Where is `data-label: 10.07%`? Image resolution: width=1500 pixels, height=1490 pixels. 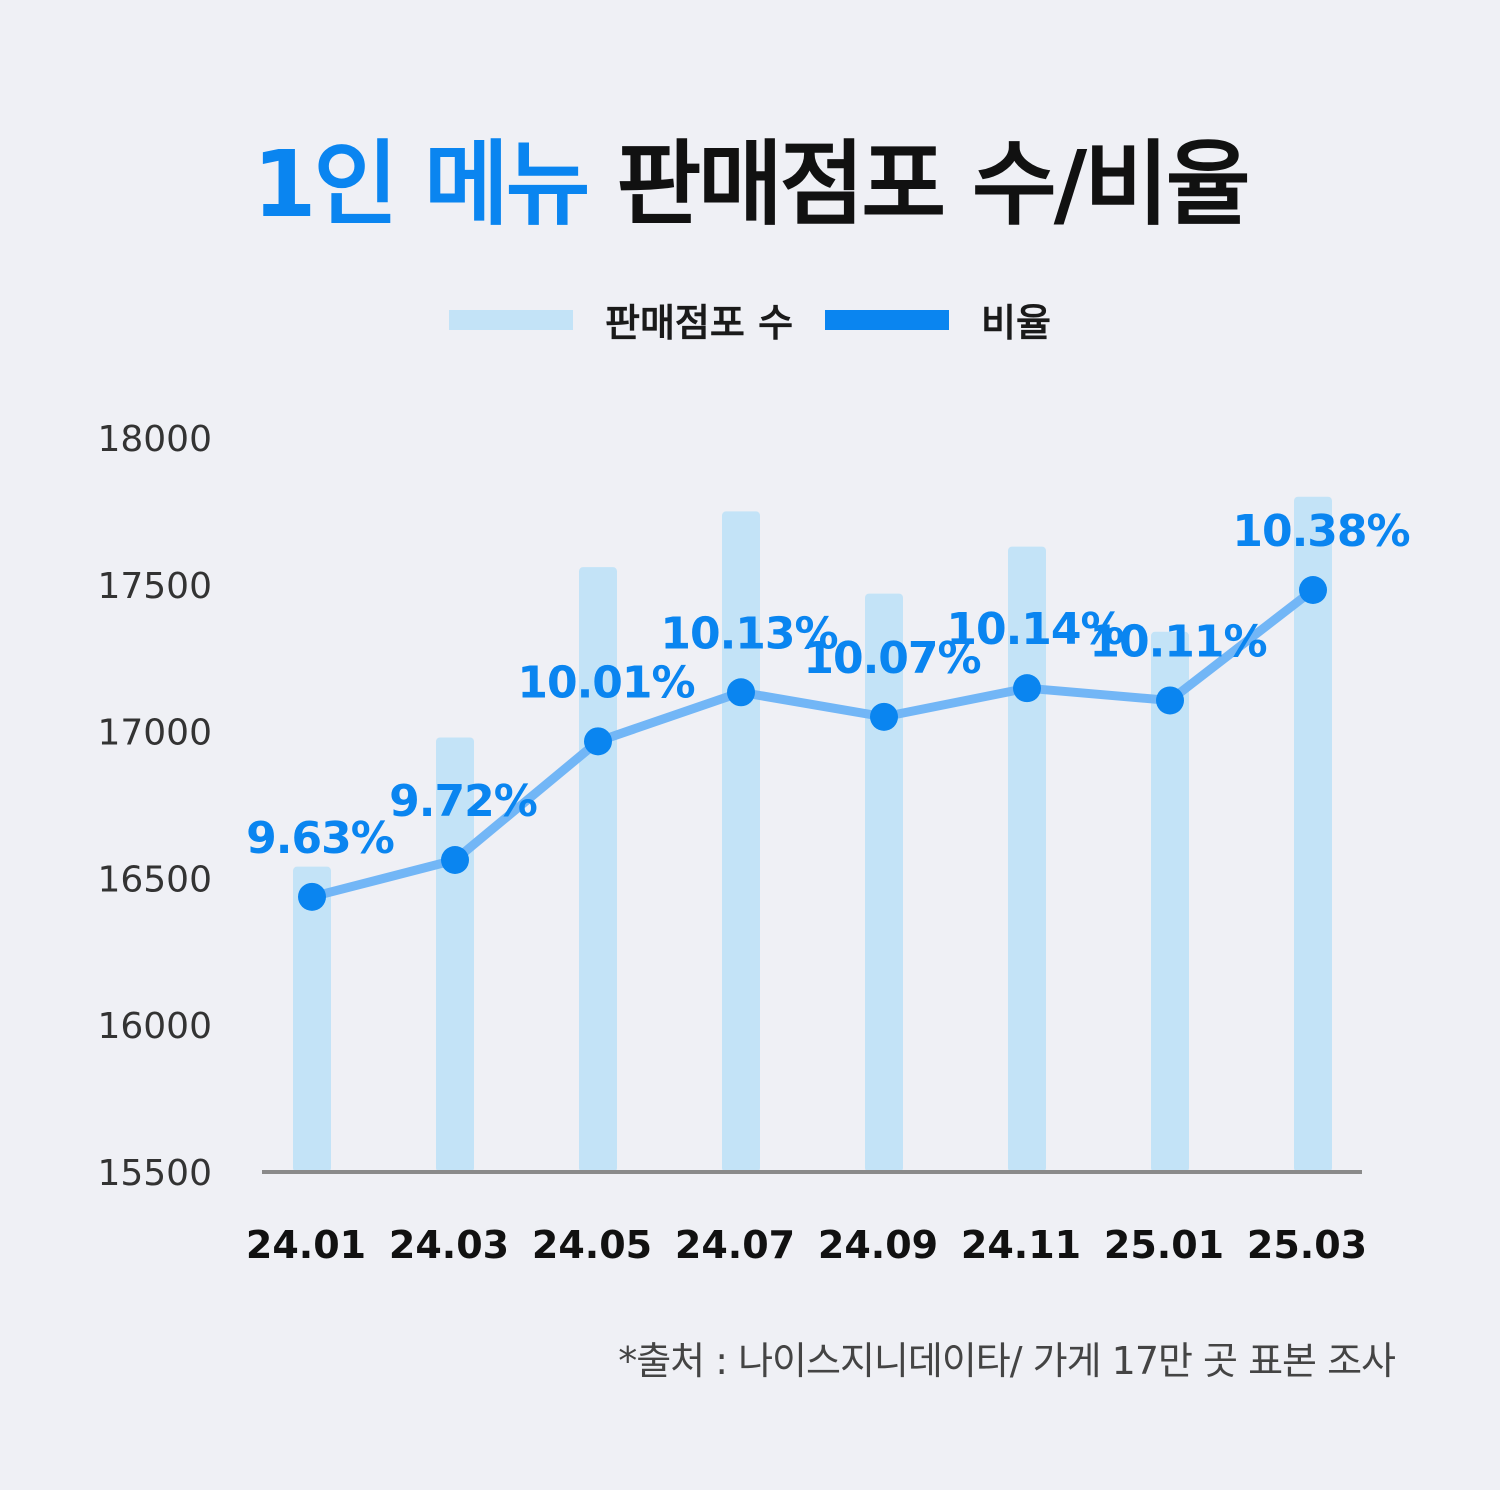
data-label: 10.07% is located at coordinates (891, 658).